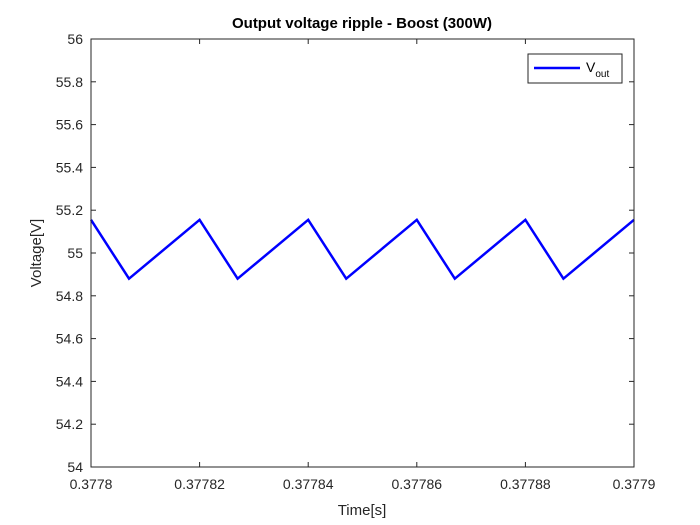  Describe the element at coordinates (591, 67) in the screenshot. I see `legend-label-main: V` at that location.